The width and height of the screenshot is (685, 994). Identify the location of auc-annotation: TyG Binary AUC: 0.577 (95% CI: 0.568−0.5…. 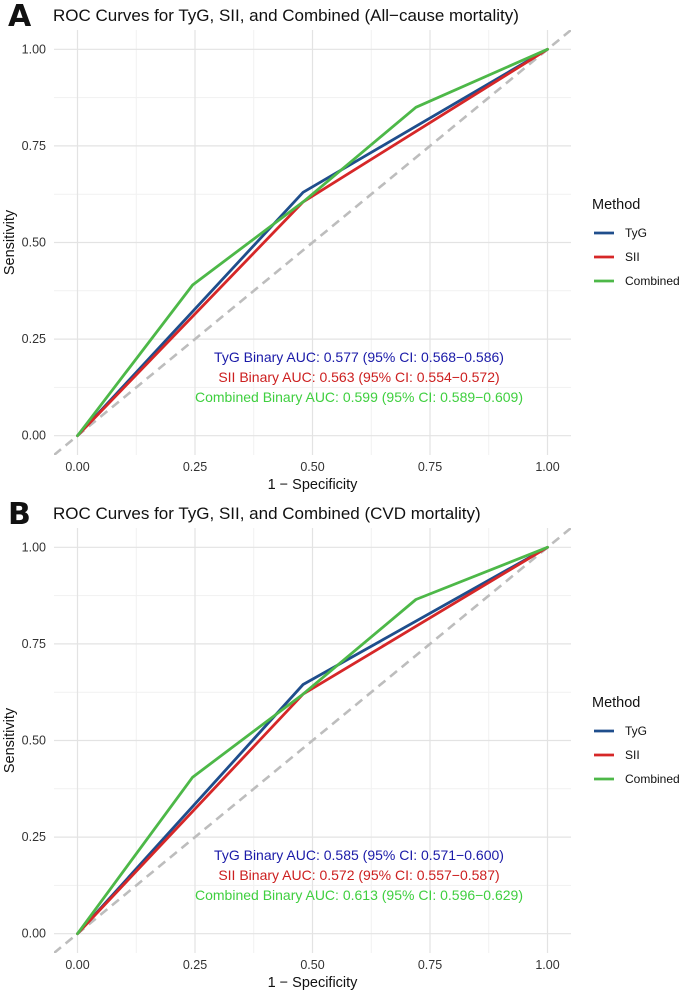
(359, 357).